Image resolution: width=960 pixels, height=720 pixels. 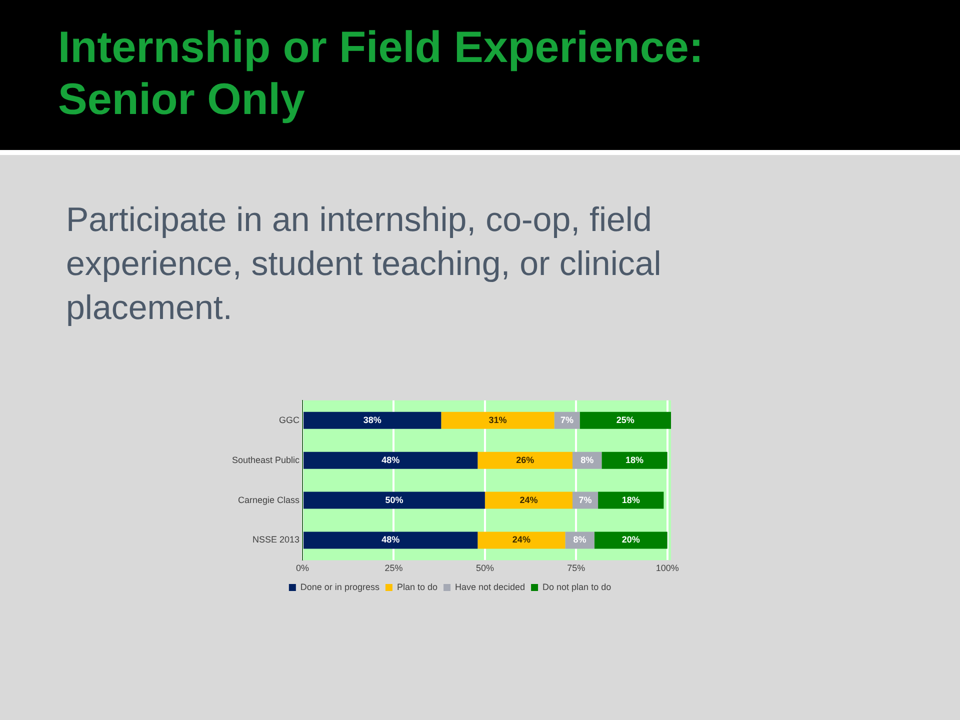 I want to click on data-label: 20%, so click(x=631, y=539).